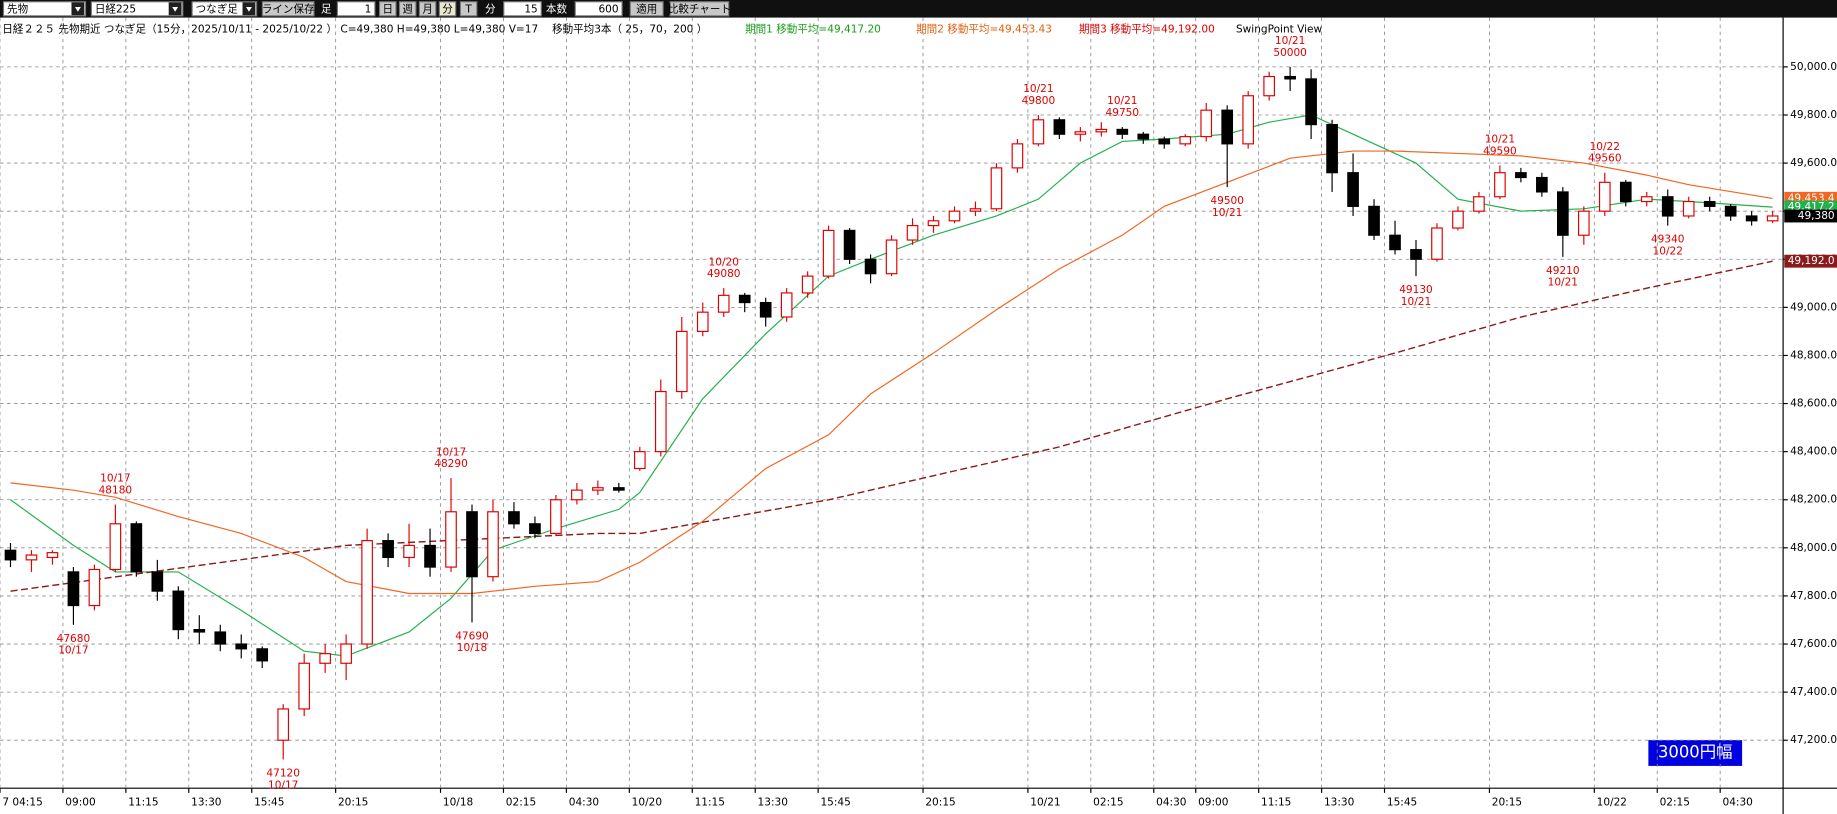 Image resolution: width=1837 pixels, height=814 pixels. Describe the element at coordinates (115, 8) in the screenshot. I see `toolbar-text: 日経225` at that location.